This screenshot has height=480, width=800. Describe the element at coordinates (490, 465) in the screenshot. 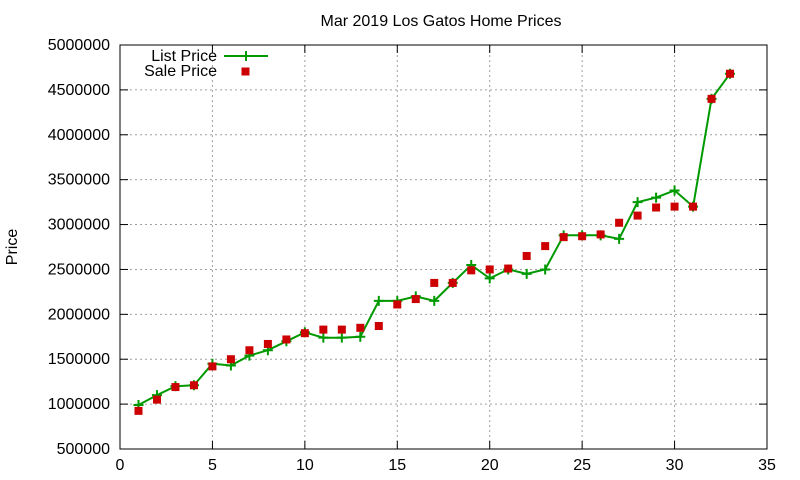

I see `x-tick-label: 20` at that location.